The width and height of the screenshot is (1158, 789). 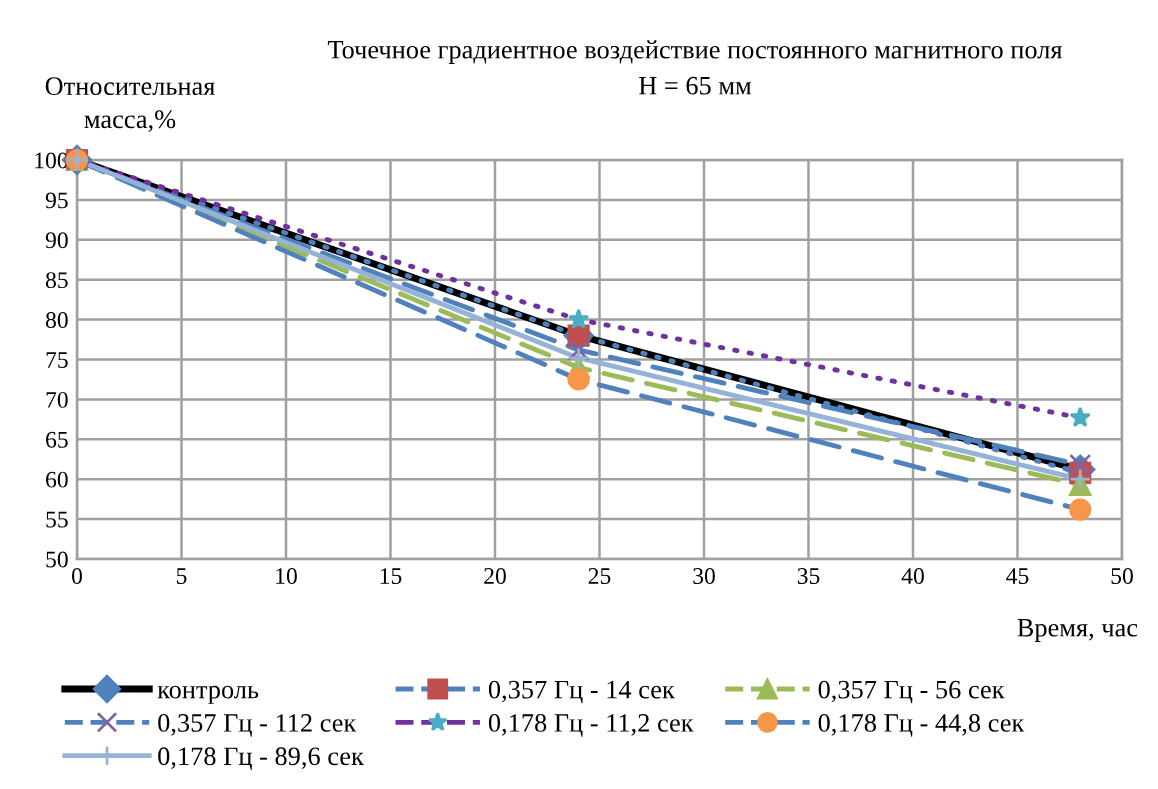 I want to click on y-tick-label: 55, so click(x=57, y=519).